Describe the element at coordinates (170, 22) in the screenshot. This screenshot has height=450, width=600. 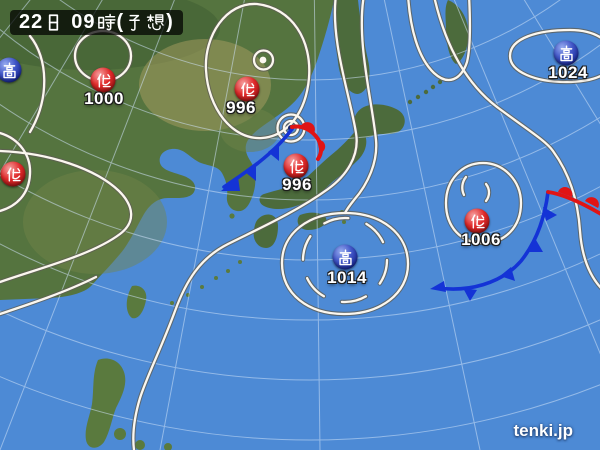
I see `title-close-paren: )` at that location.